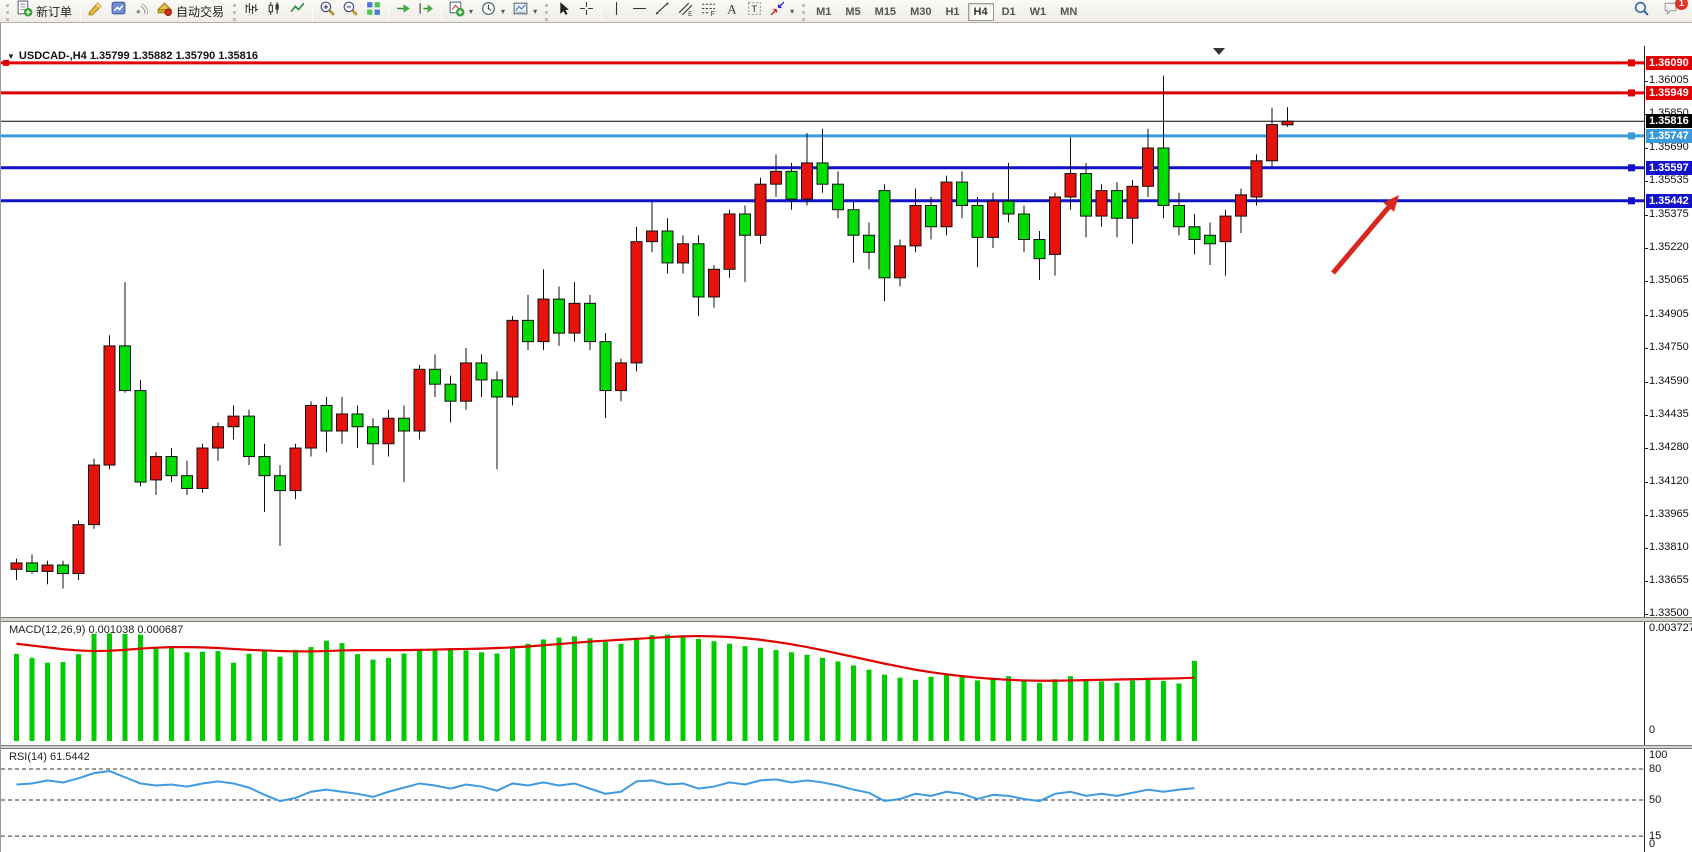 This screenshot has height=852, width=1692. Describe the element at coordinates (1669, 612) in the screenshot. I see `price-tick-label: 1.33500` at that location.